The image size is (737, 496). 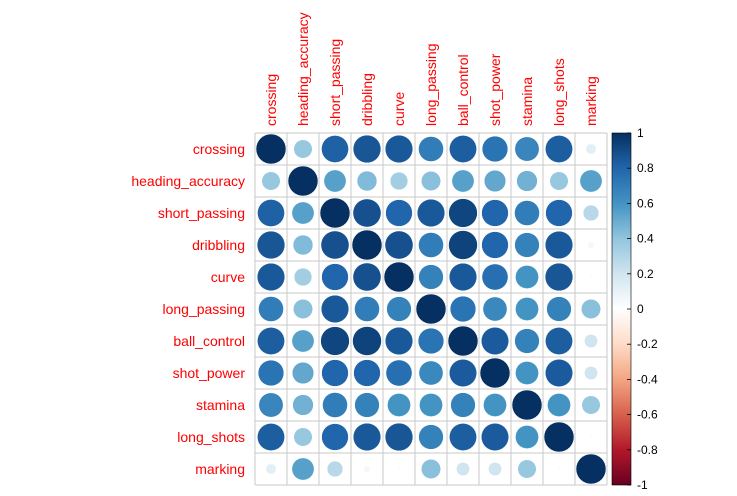 What do you see at coordinates (303, 245) in the screenshot?
I see `corr-circle-dribbling-heading_accuracy` at bounding box center [303, 245].